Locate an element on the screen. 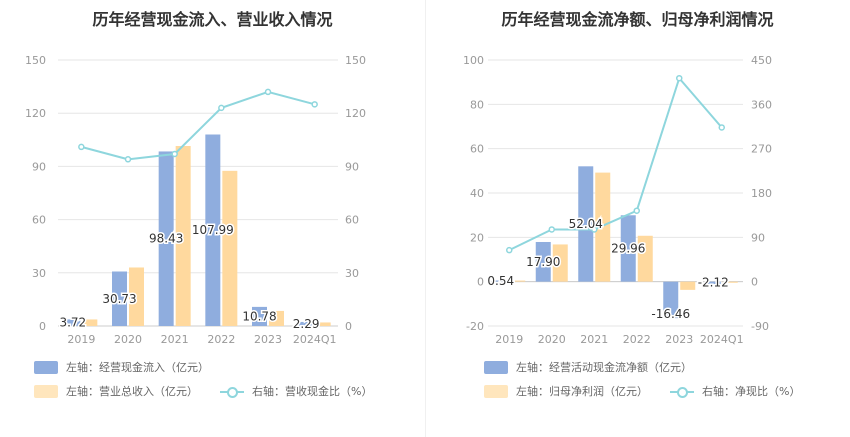 This screenshot has height=437, width=850. bar-data-label: 2.29 is located at coordinates (306, 324).